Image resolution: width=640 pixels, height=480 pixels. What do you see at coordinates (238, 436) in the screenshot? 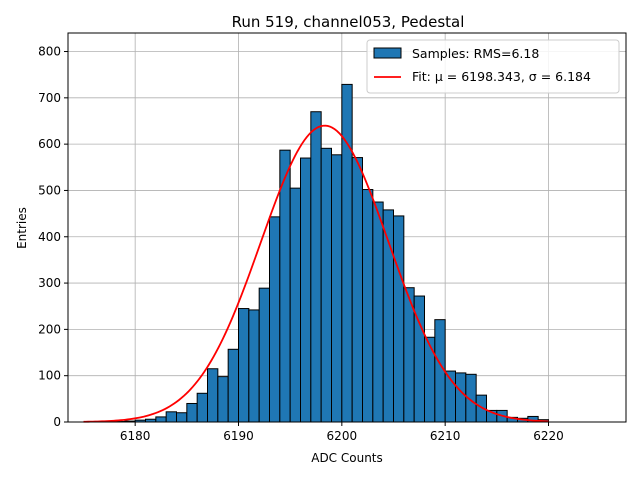
I see `x-tick-label: 6190` at bounding box center [238, 436].